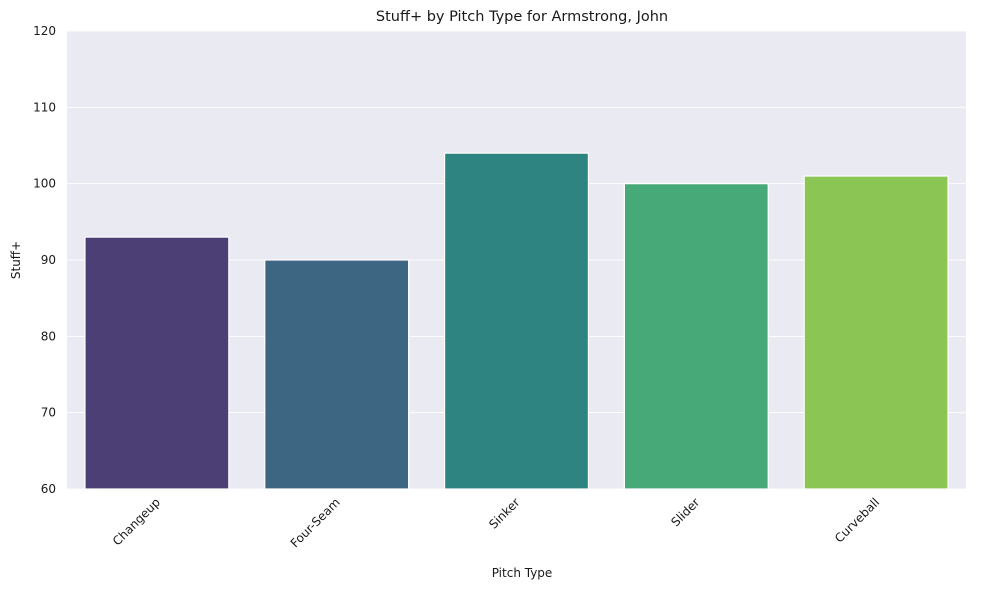  What do you see at coordinates (44, 184) in the screenshot?
I see `y-tick-label: 100` at bounding box center [44, 184].